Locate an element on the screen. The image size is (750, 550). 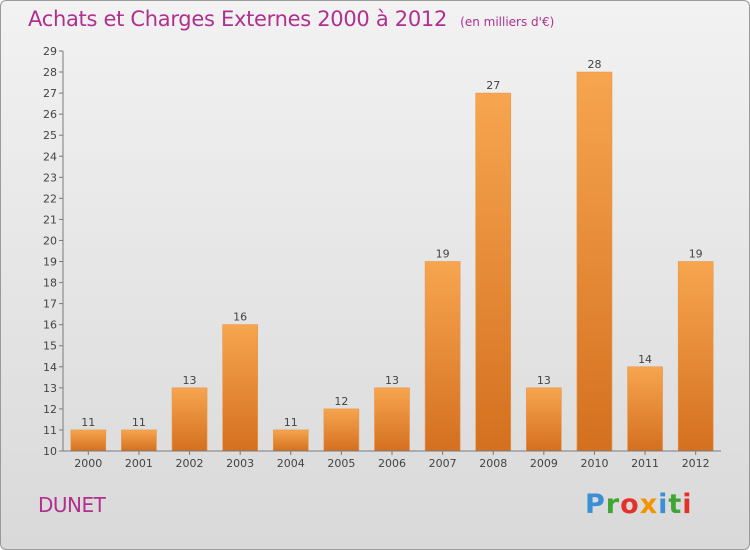
value-label-2000: 11 is located at coordinates (88, 422).